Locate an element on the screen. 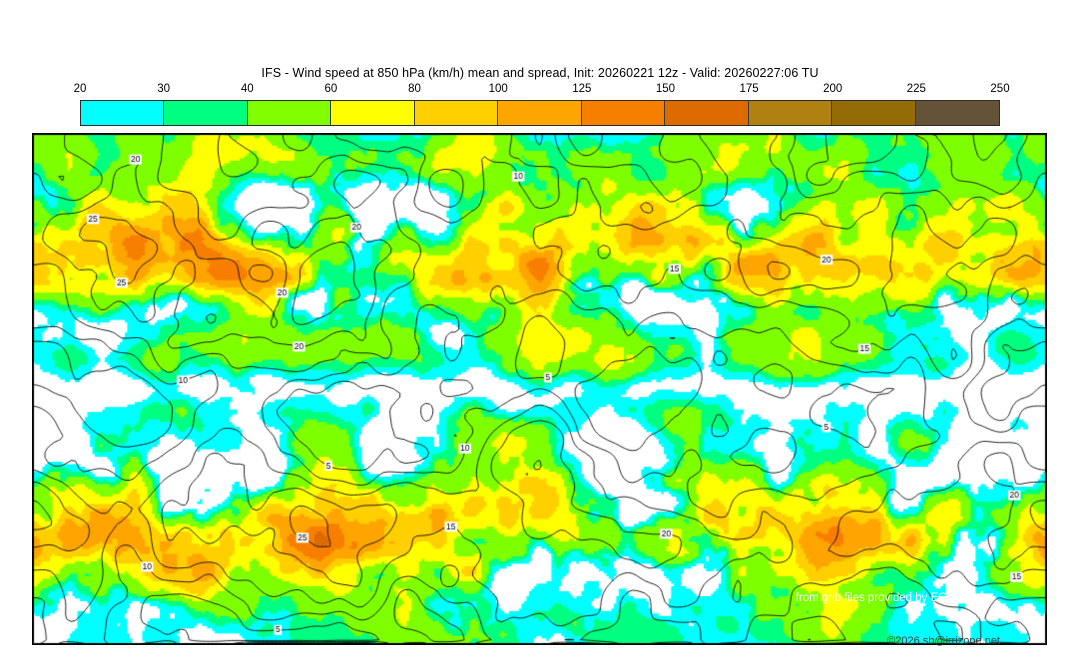 The image size is (1080, 658). colorbar: 20 30 40 60 80 100 125 150 175 200 225 250 is located at coordinates (542, 104).